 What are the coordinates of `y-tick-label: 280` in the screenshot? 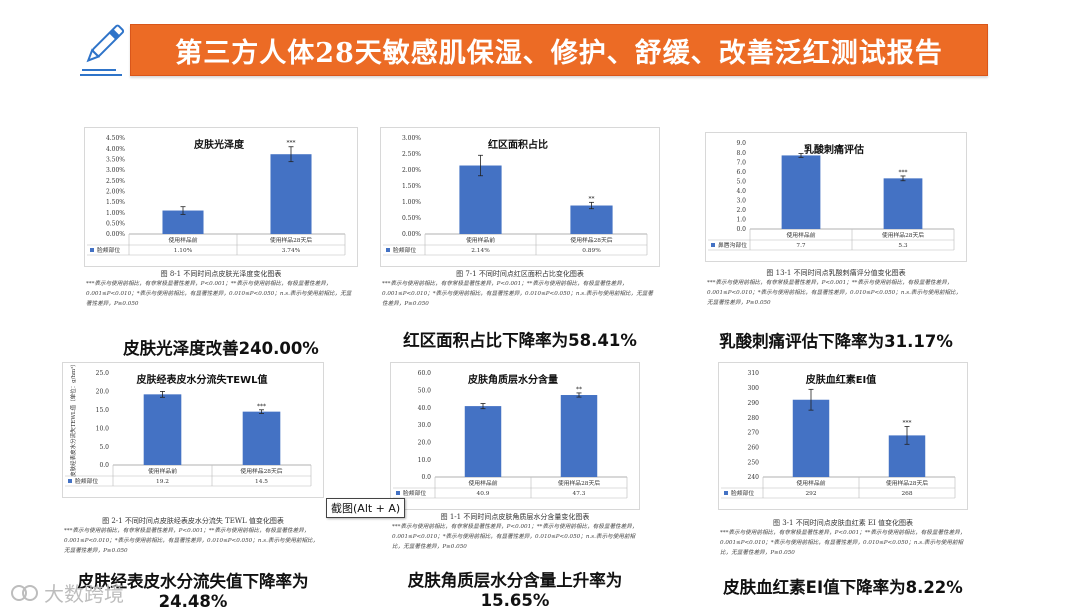 It's located at (754, 418).